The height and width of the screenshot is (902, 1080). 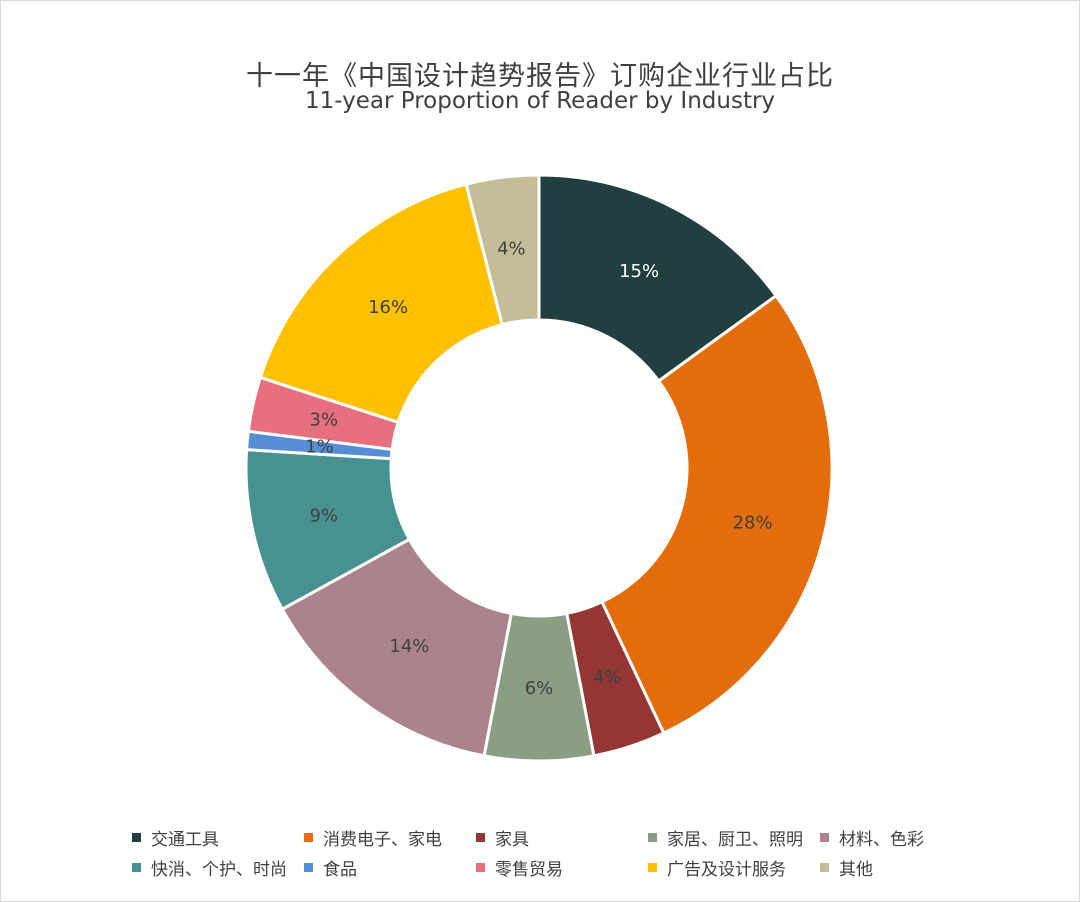 What do you see at coordinates (735, 840) in the screenshot?
I see `legend-label: 家居、厨卫、照明` at bounding box center [735, 840].